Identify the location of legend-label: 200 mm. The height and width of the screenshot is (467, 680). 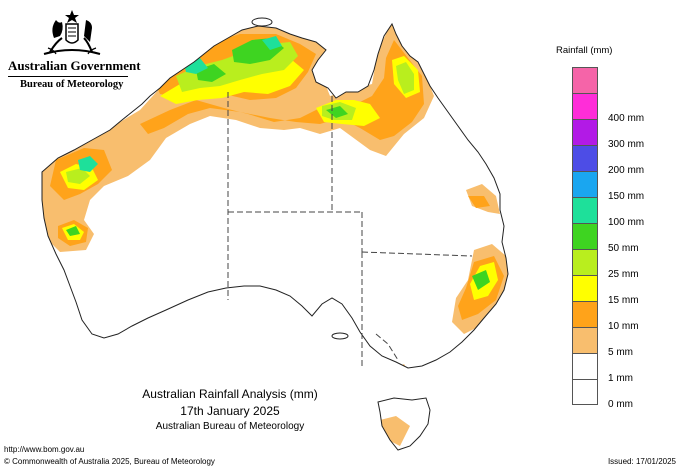
(626, 170).